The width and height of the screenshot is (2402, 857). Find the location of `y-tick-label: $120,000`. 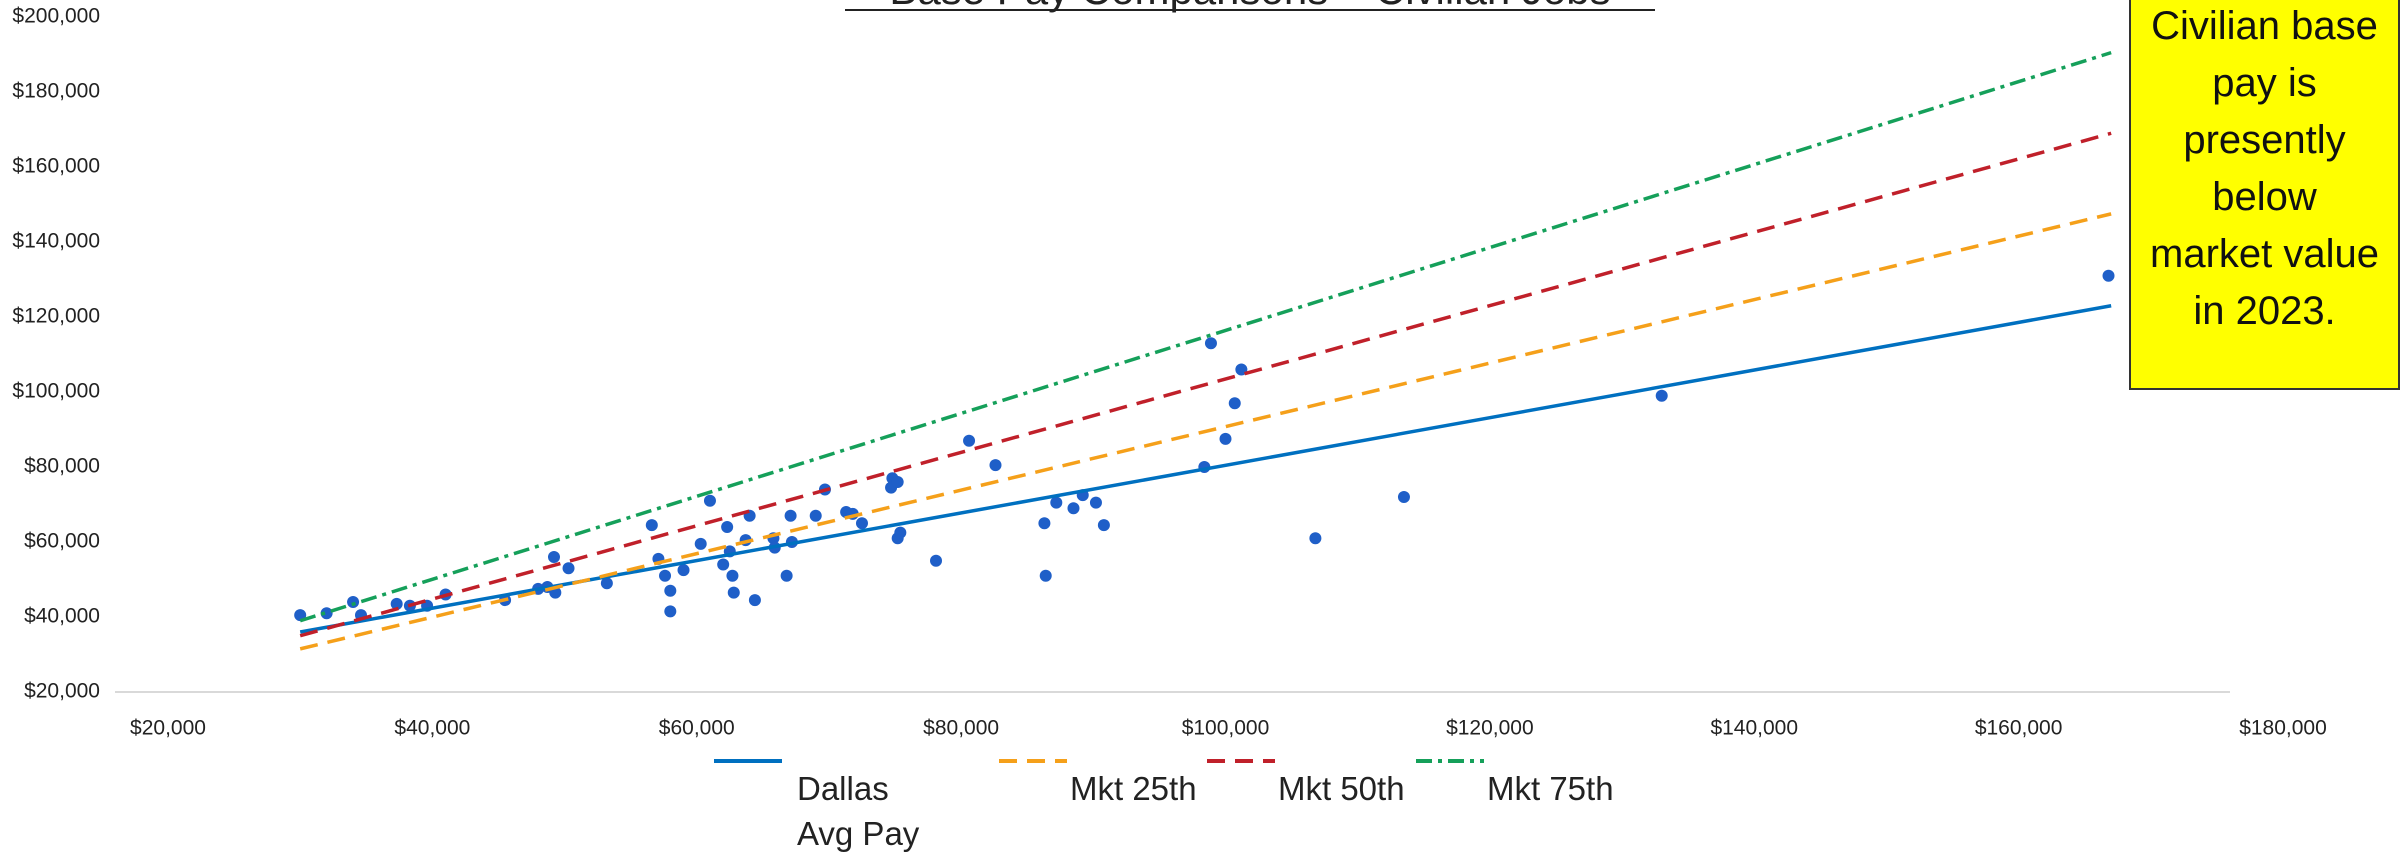

y-tick-label: $120,000 is located at coordinates (56, 316).